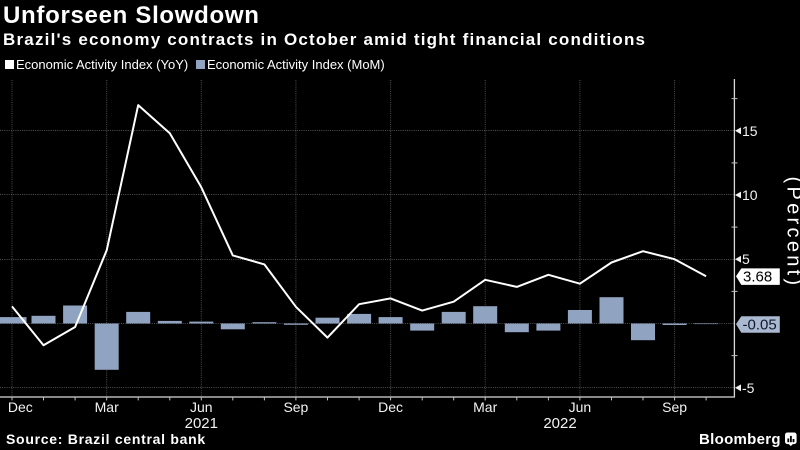 This screenshot has height=450, width=800. Describe the element at coordinates (757, 276) in the screenshot. I see `svg-text: 3.68` at that location.